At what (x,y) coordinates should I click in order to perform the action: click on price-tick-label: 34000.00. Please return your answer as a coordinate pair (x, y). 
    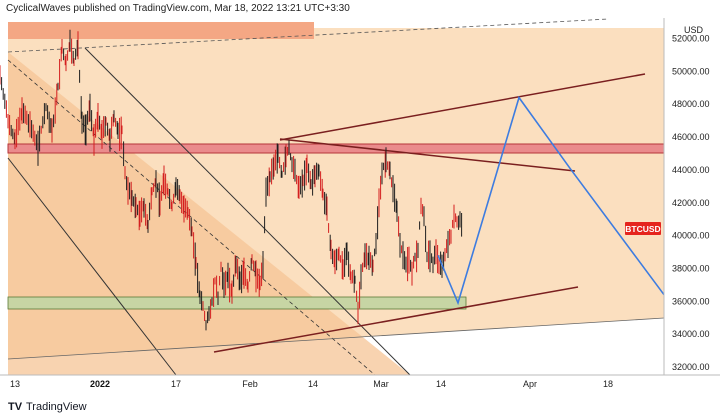
    Looking at the image, I should click on (691, 334).